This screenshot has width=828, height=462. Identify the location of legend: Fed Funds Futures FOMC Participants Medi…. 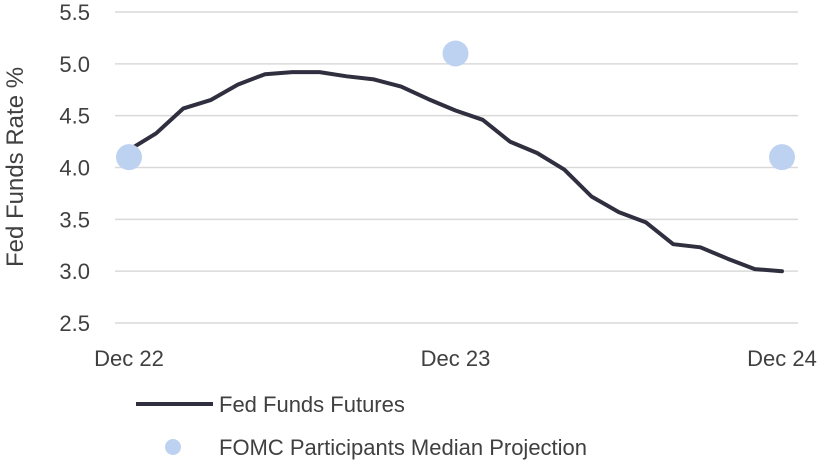
(361, 426).